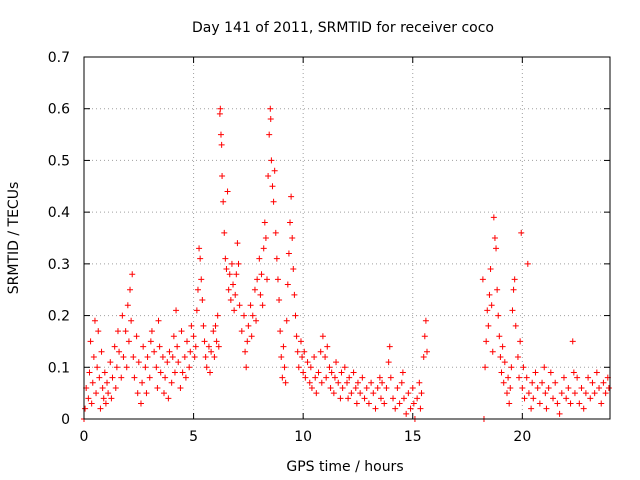 The height and width of the screenshot is (480, 640). What do you see at coordinates (59, 317) in the screenshot?
I see `y-tick-label: 0.2` at bounding box center [59, 317].